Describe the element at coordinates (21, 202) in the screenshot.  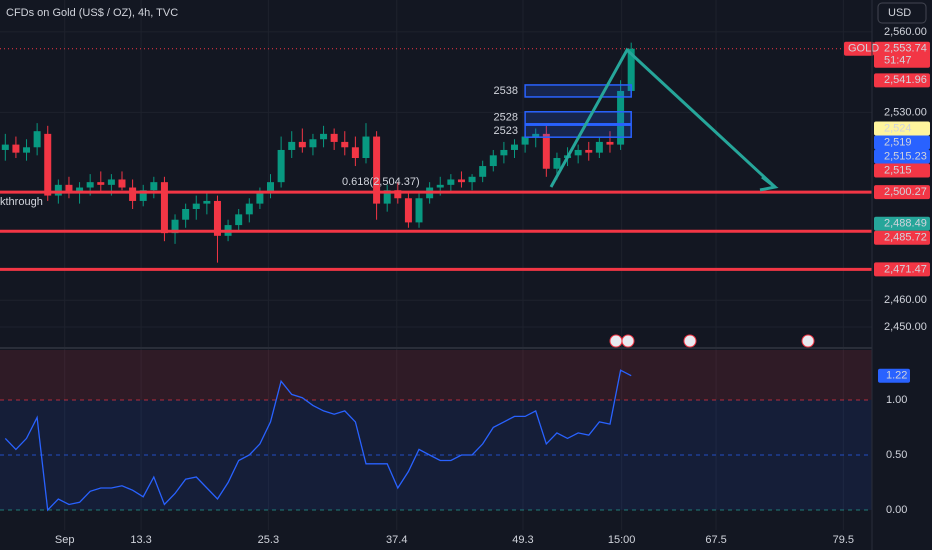
I see `note-label: kthrough` at that location.